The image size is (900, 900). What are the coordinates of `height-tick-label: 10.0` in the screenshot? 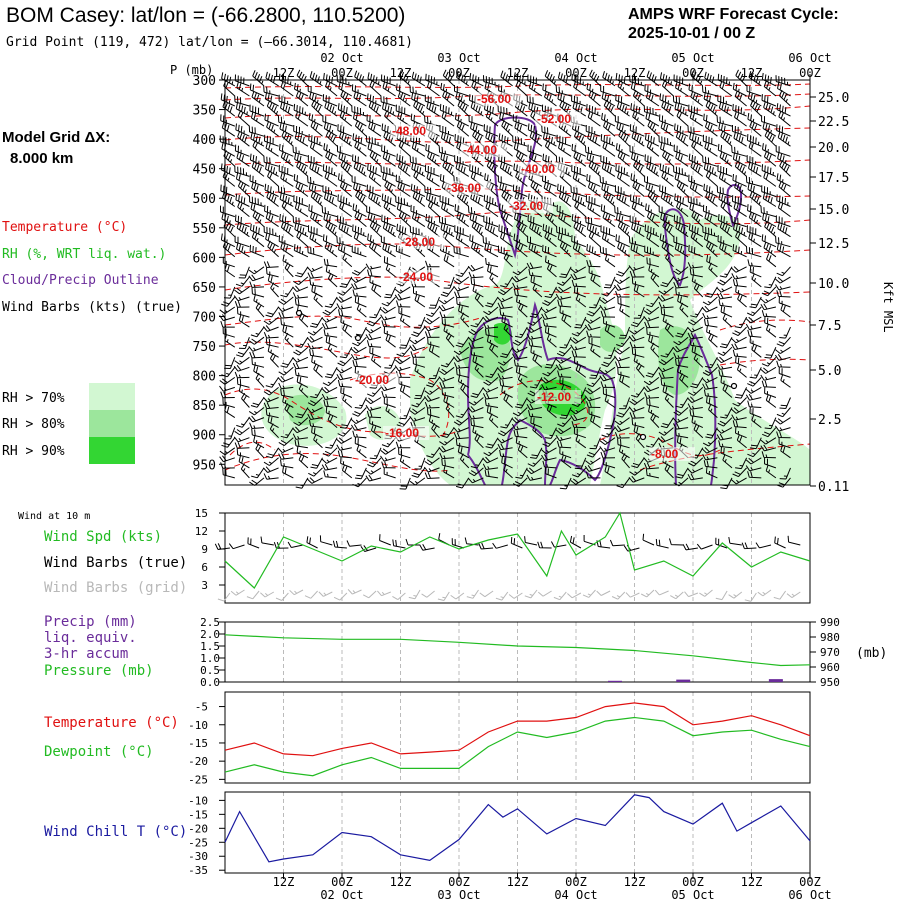 It's located at (833, 284).